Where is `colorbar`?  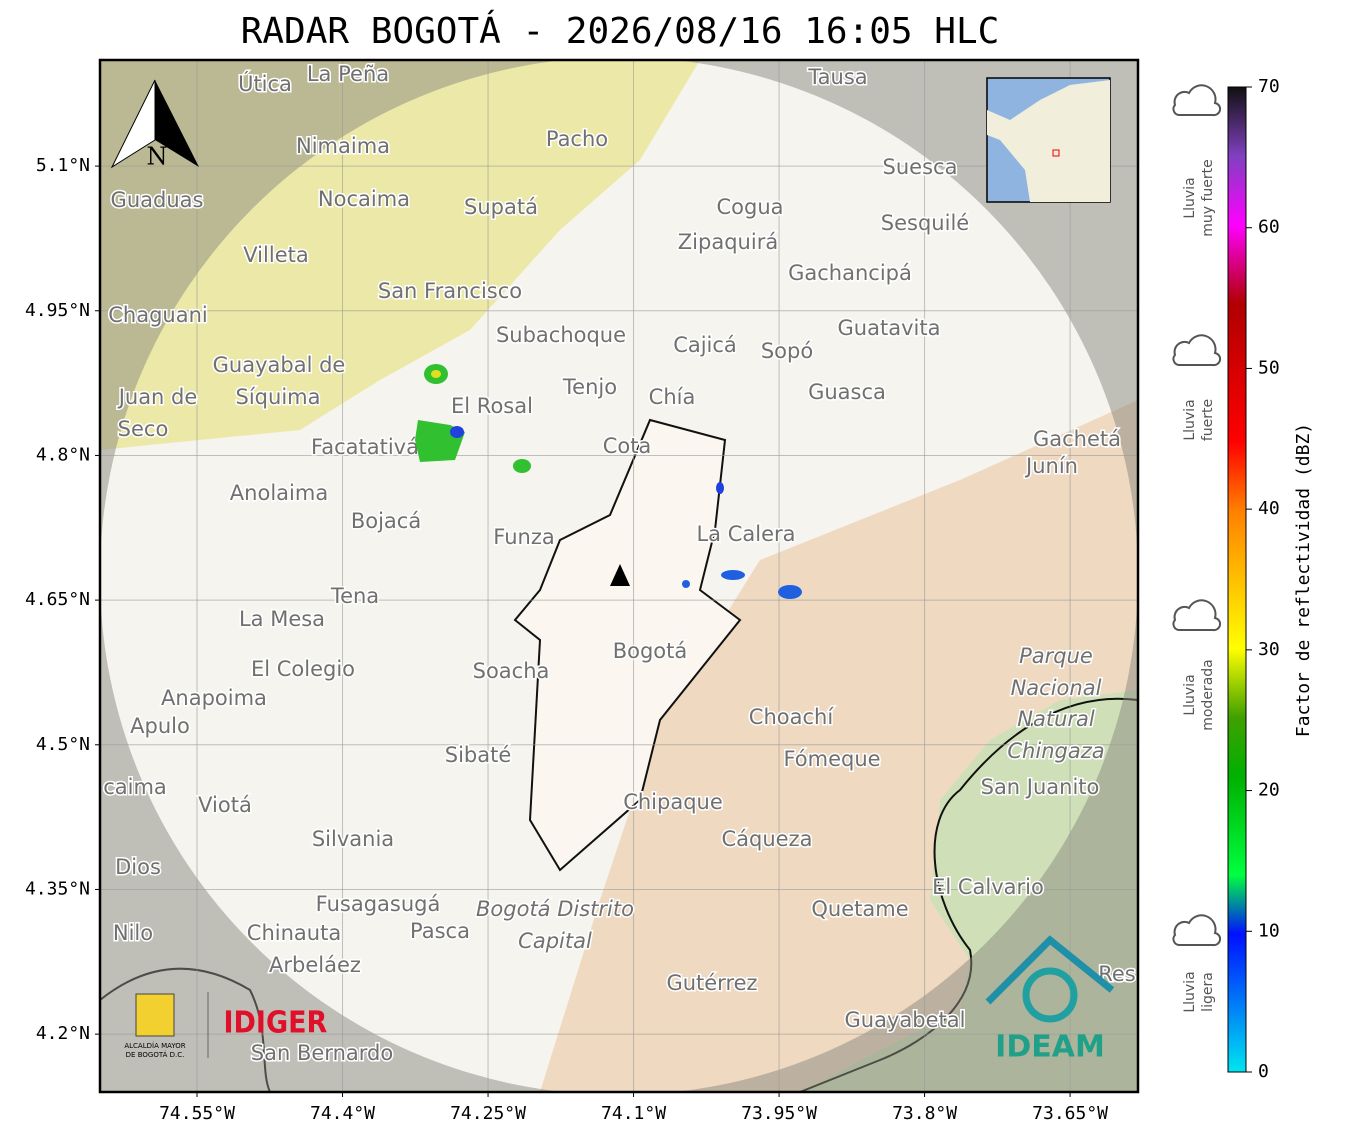 colorbar is located at coordinates (1237, 579).